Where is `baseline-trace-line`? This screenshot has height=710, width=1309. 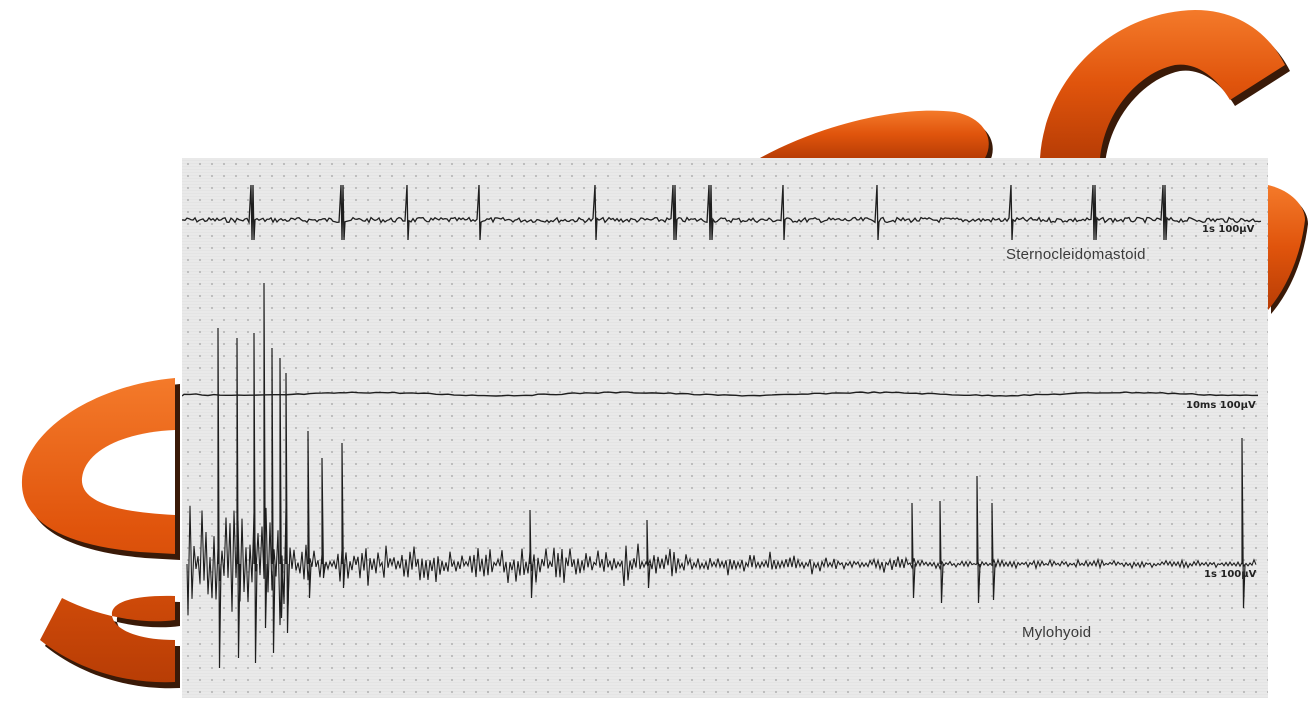 baseline-trace-line is located at coordinates (720, 394).